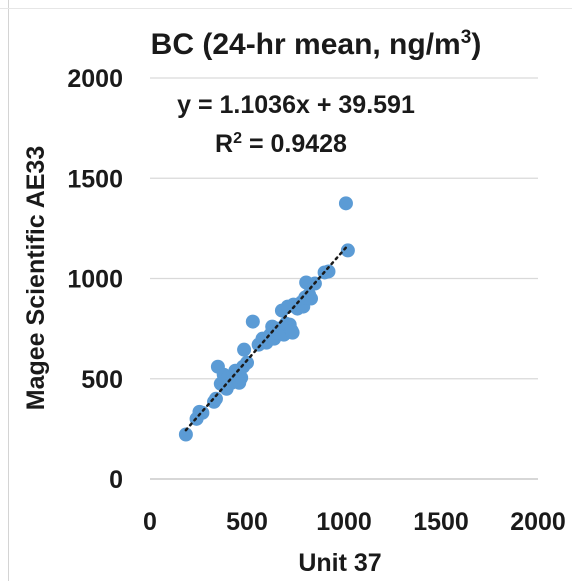 The image size is (572, 586). What do you see at coordinates (102, 380) in the screenshot?
I see `y-tick-label: 500` at bounding box center [102, 380].